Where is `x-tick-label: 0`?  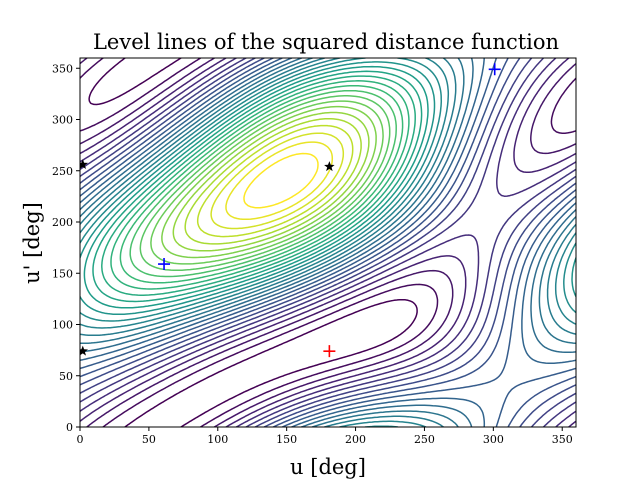 x-tick-label: 0 is located at coordinates (80, 439).